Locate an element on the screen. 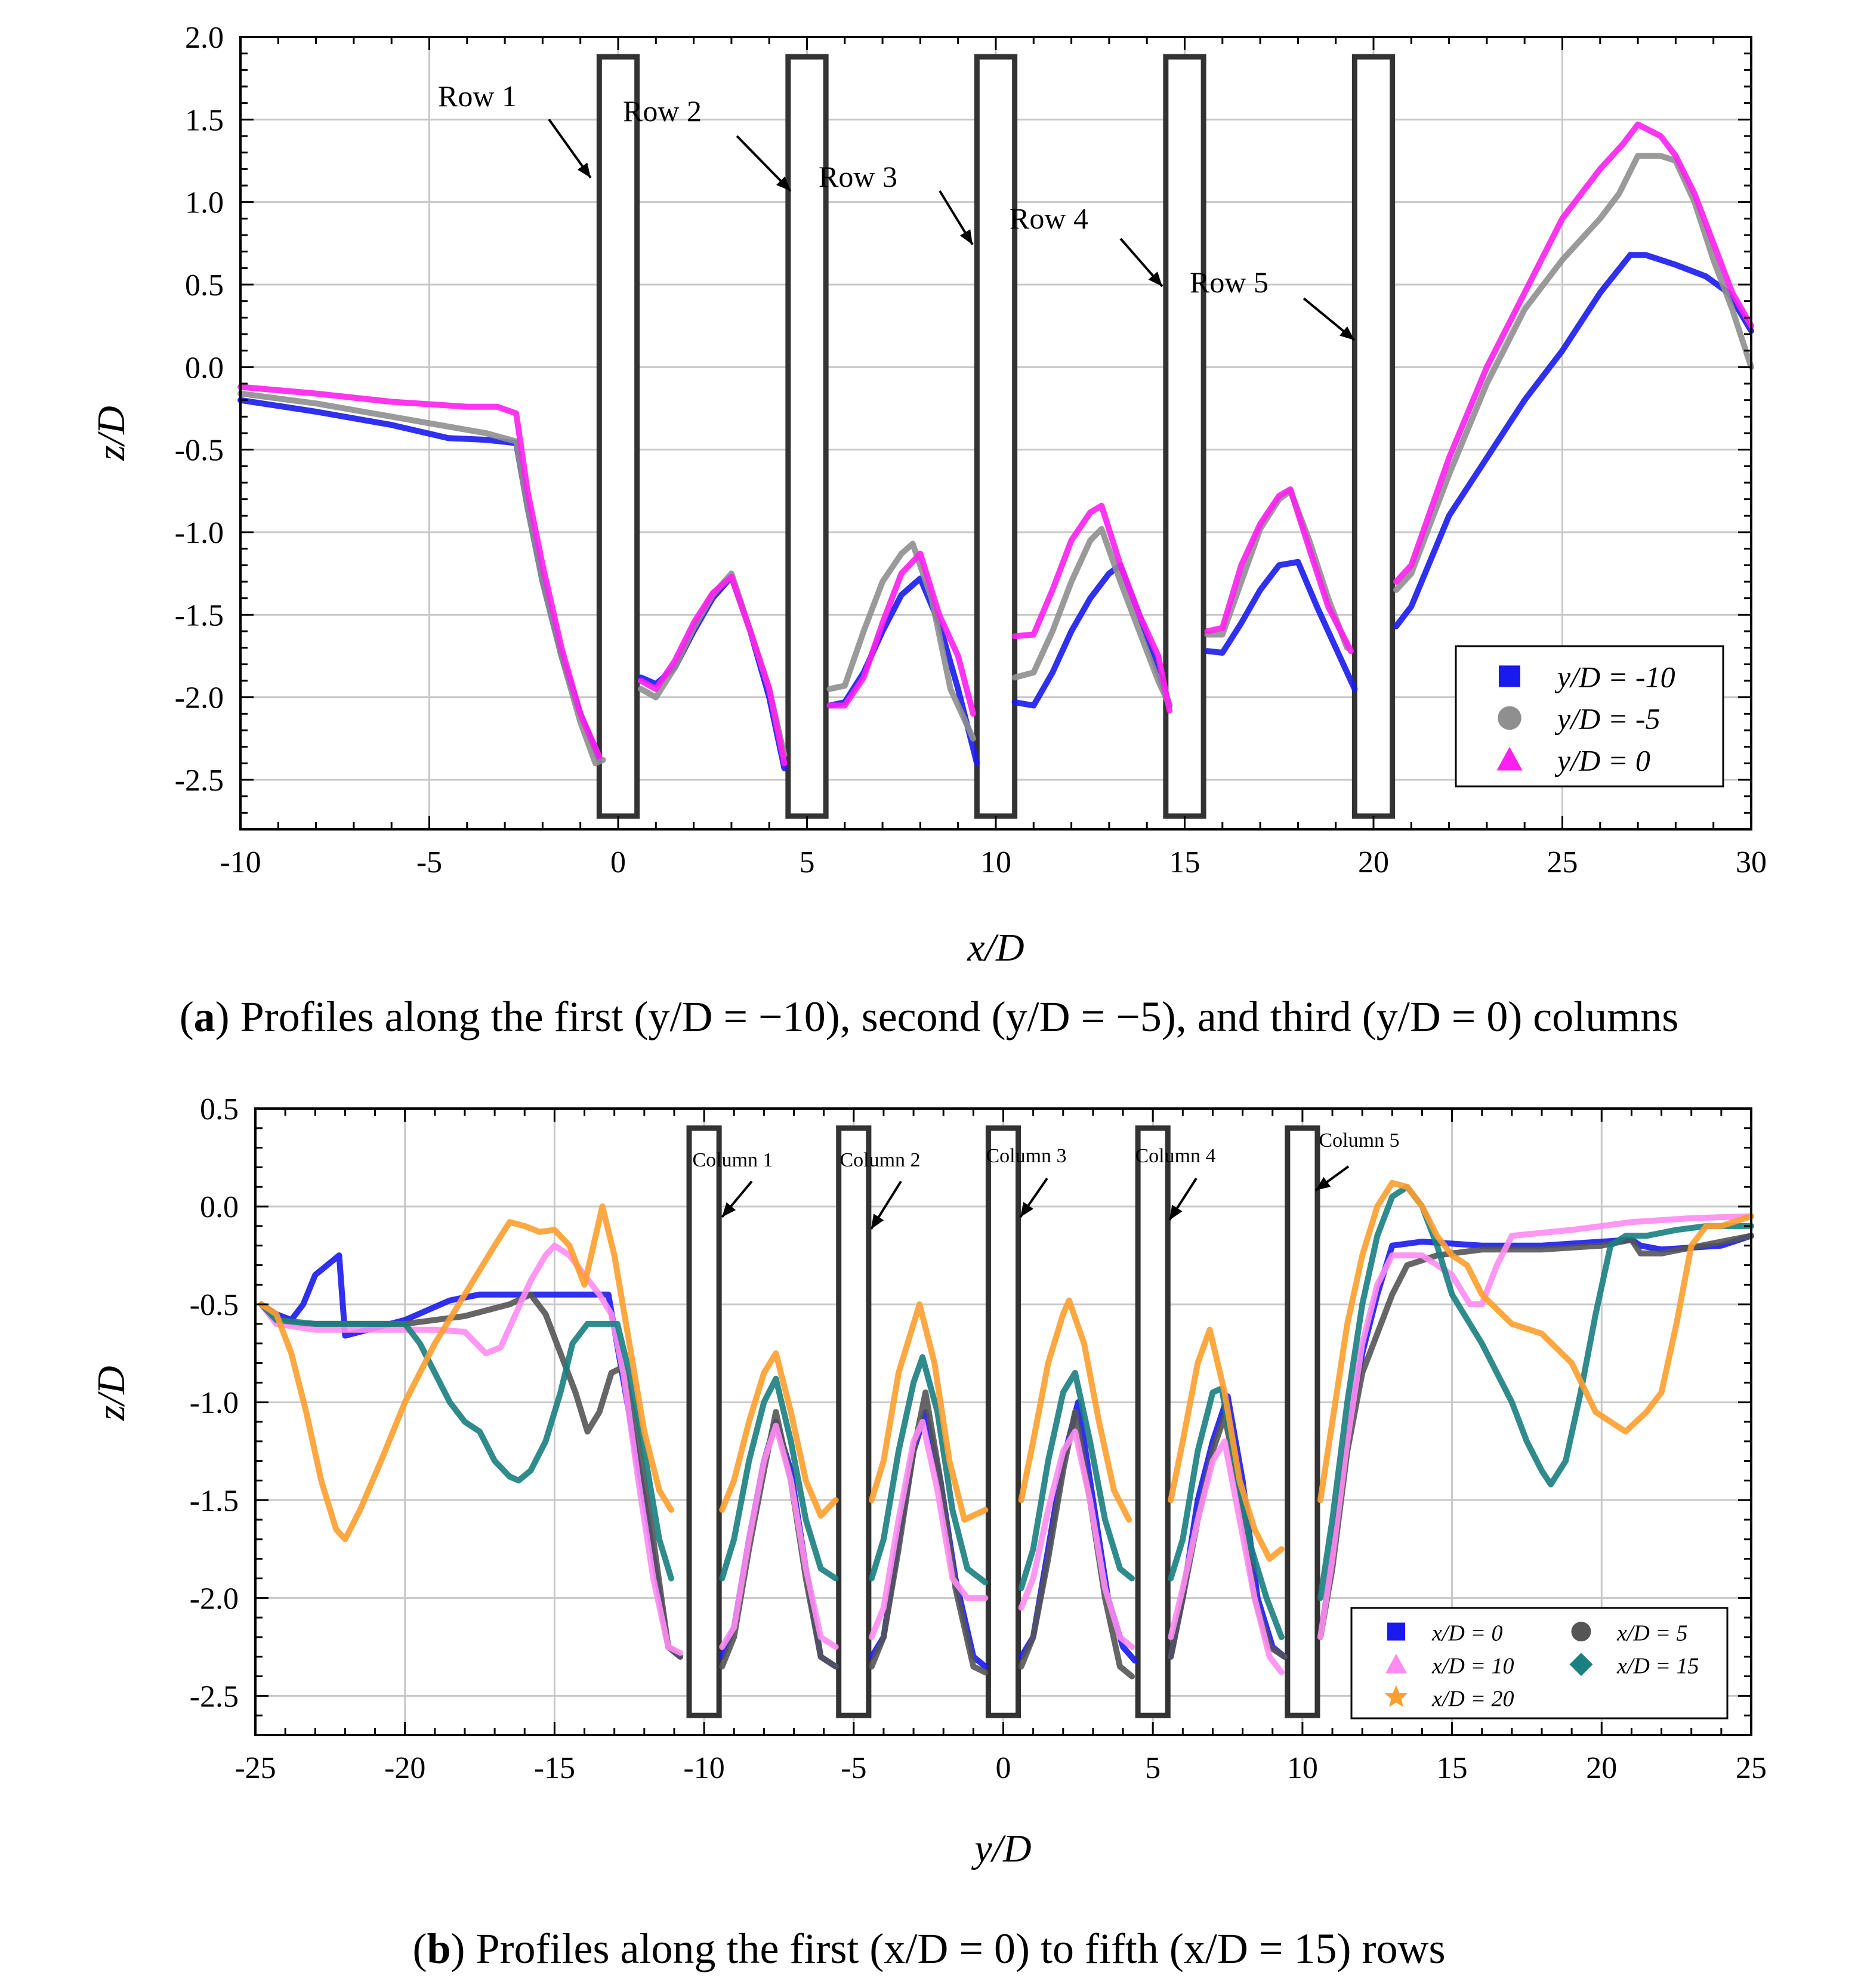 The height and width of the screenshot is (1988, 1858). legend-label: y/D = 0 is located at coordinates (1602, 760).